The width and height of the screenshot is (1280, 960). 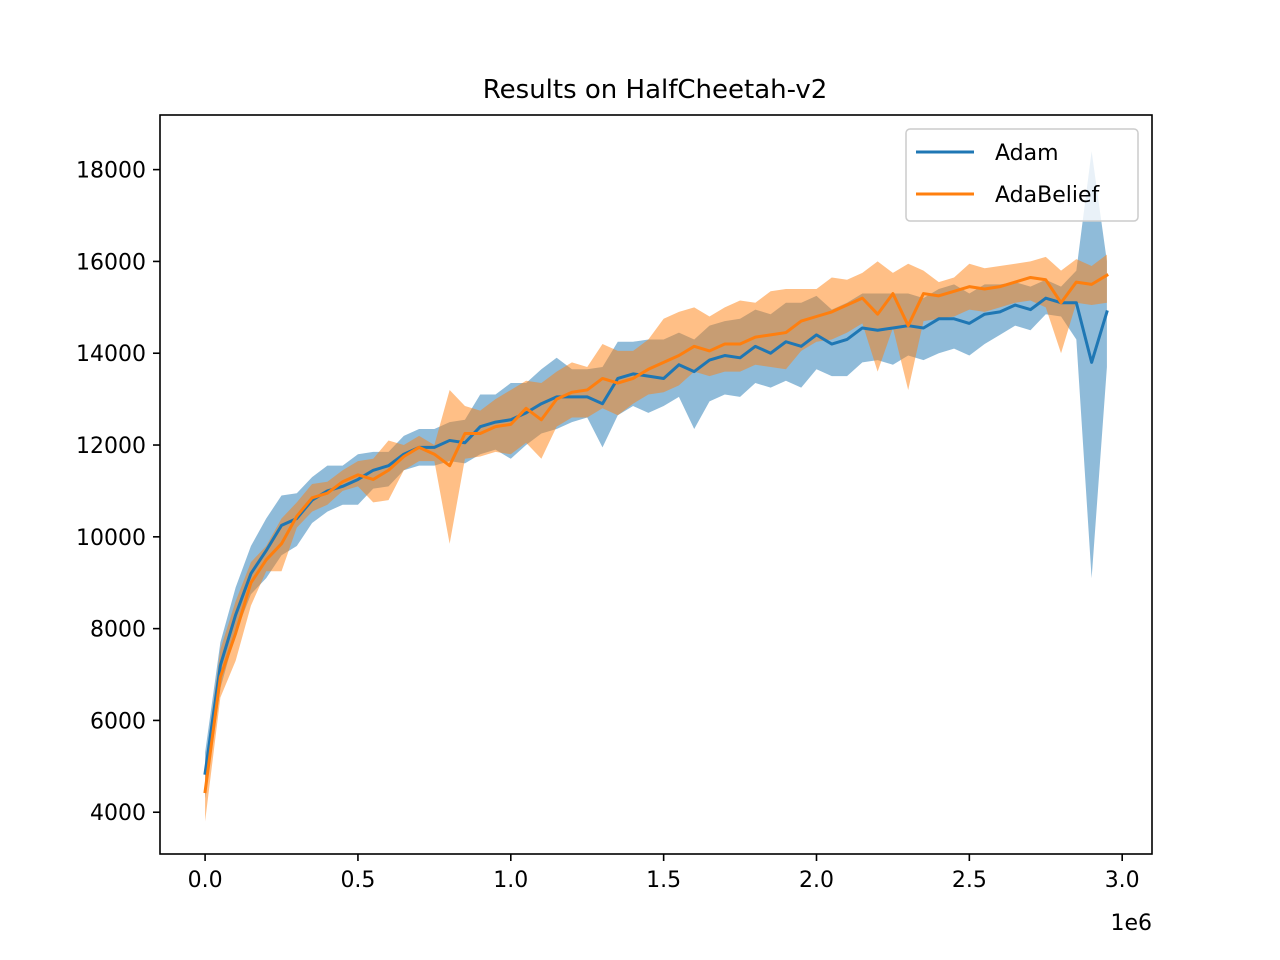 I want to click on x-axis-offset-label: 1e6, so click(x=1131, y=923).